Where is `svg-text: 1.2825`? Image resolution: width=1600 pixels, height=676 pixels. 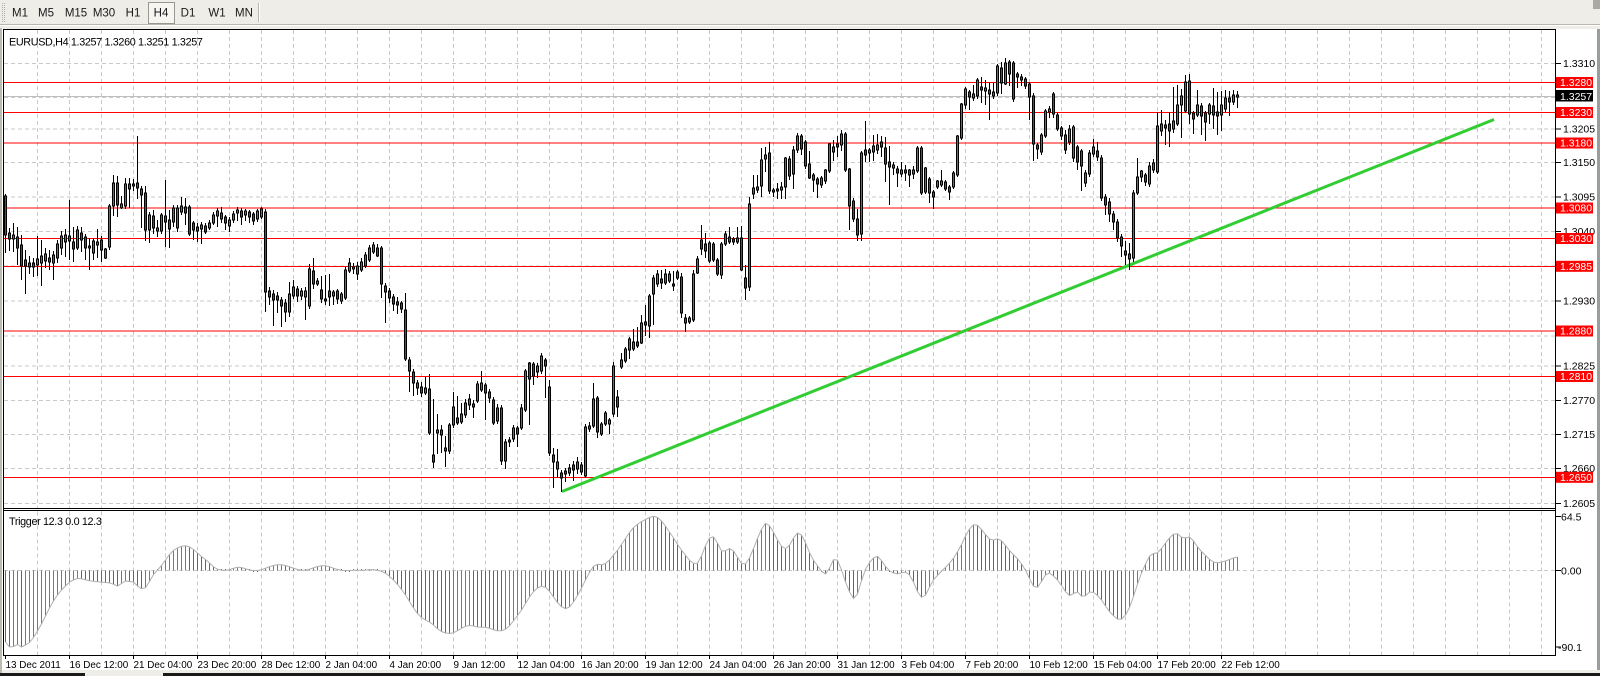 svg-text: 1.2825 is located at coordinates (1579, 367).